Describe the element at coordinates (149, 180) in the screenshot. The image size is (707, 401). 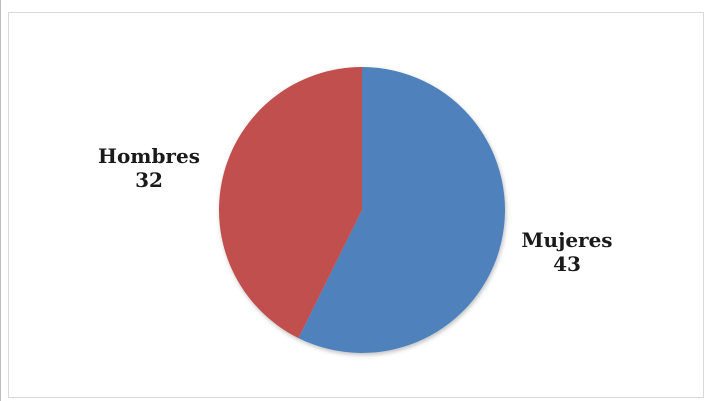
I see `slice-value-hombres: 32` at that location.